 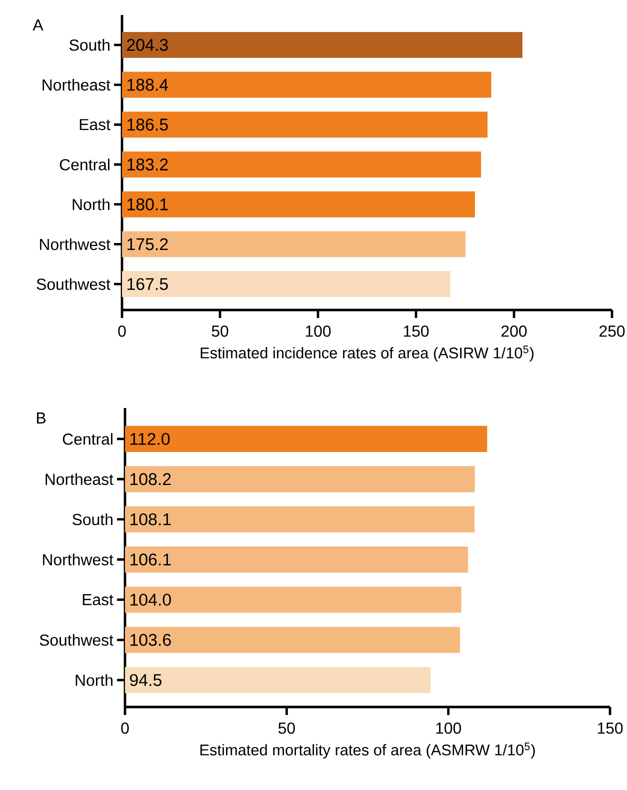 I want to click on chart-title: B, so click(x=41, y=418).